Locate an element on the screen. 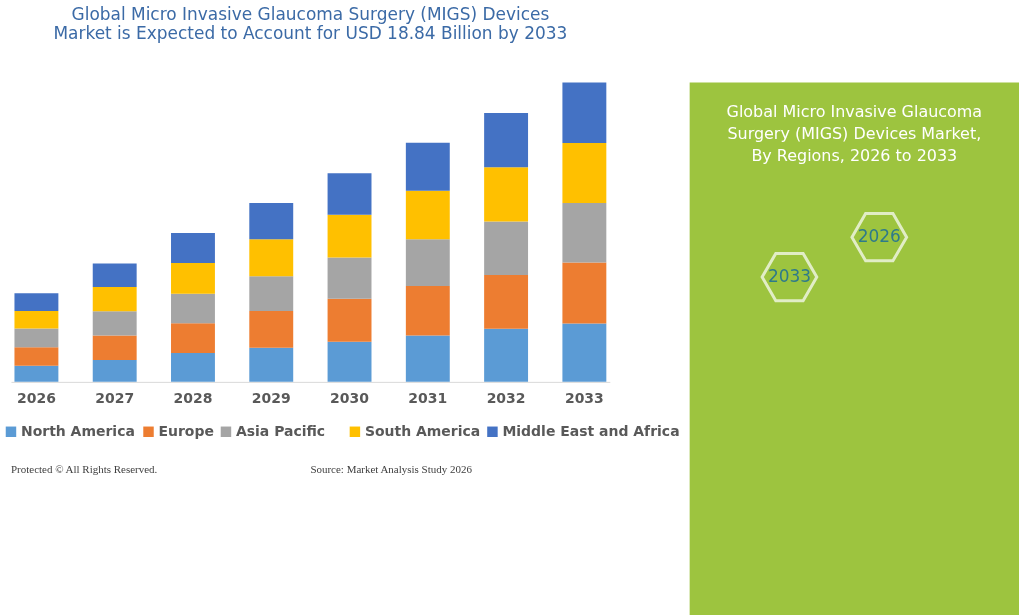  text: 2033 is located at coordinates (789, 276).